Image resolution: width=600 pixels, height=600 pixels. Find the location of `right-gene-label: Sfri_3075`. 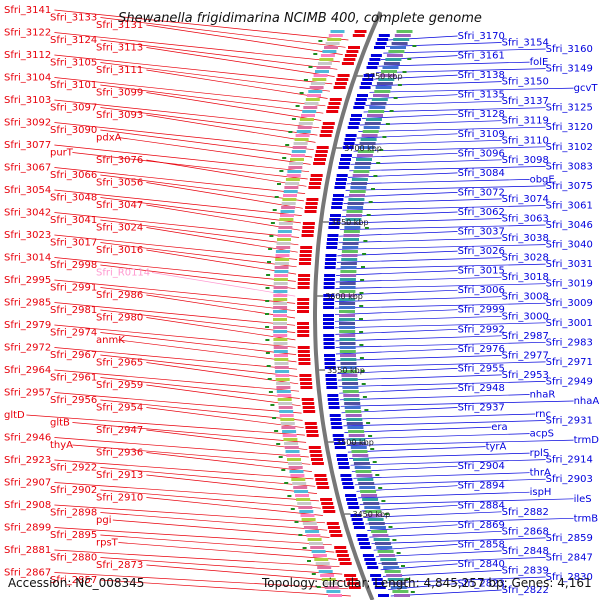

right-gene-label: Sfri_3075 is located at coordinates (569, 186).